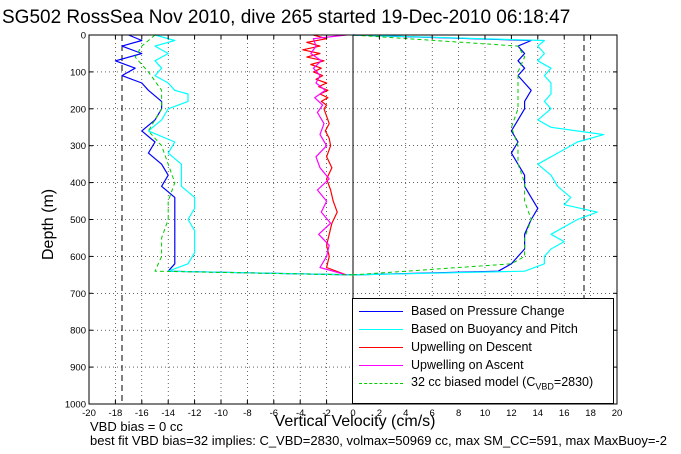  I want to click on x-tick-label: -16, so click(142, 413).